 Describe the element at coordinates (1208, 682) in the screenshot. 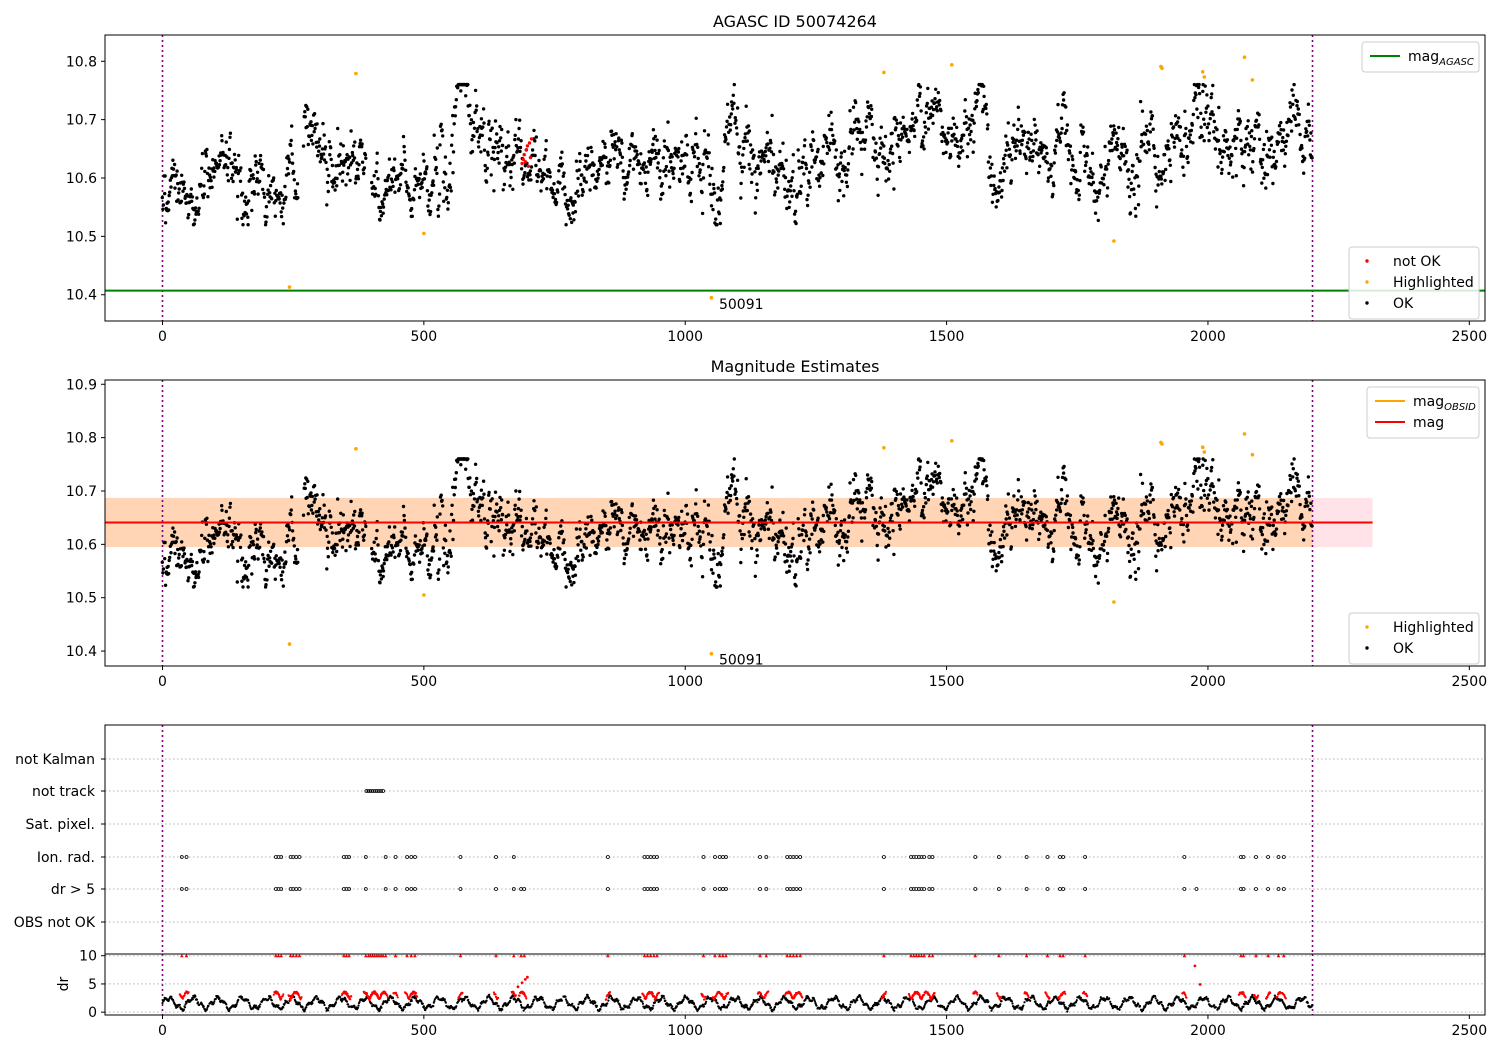

I see `magest-x-tick-label: 2000` at that location.